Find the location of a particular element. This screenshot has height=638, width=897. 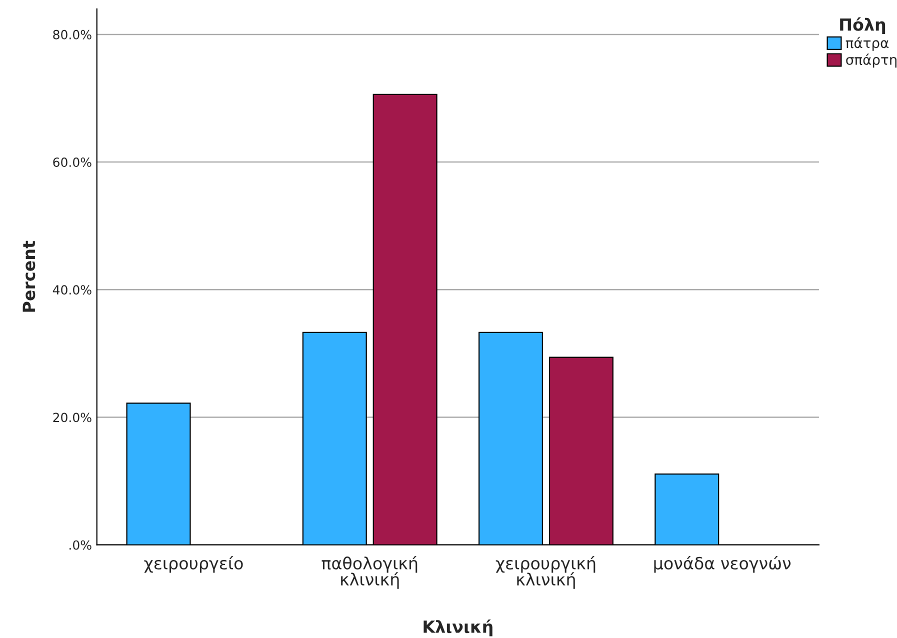

y-tick-label: 60.0% is located at coordinates (72, 162).